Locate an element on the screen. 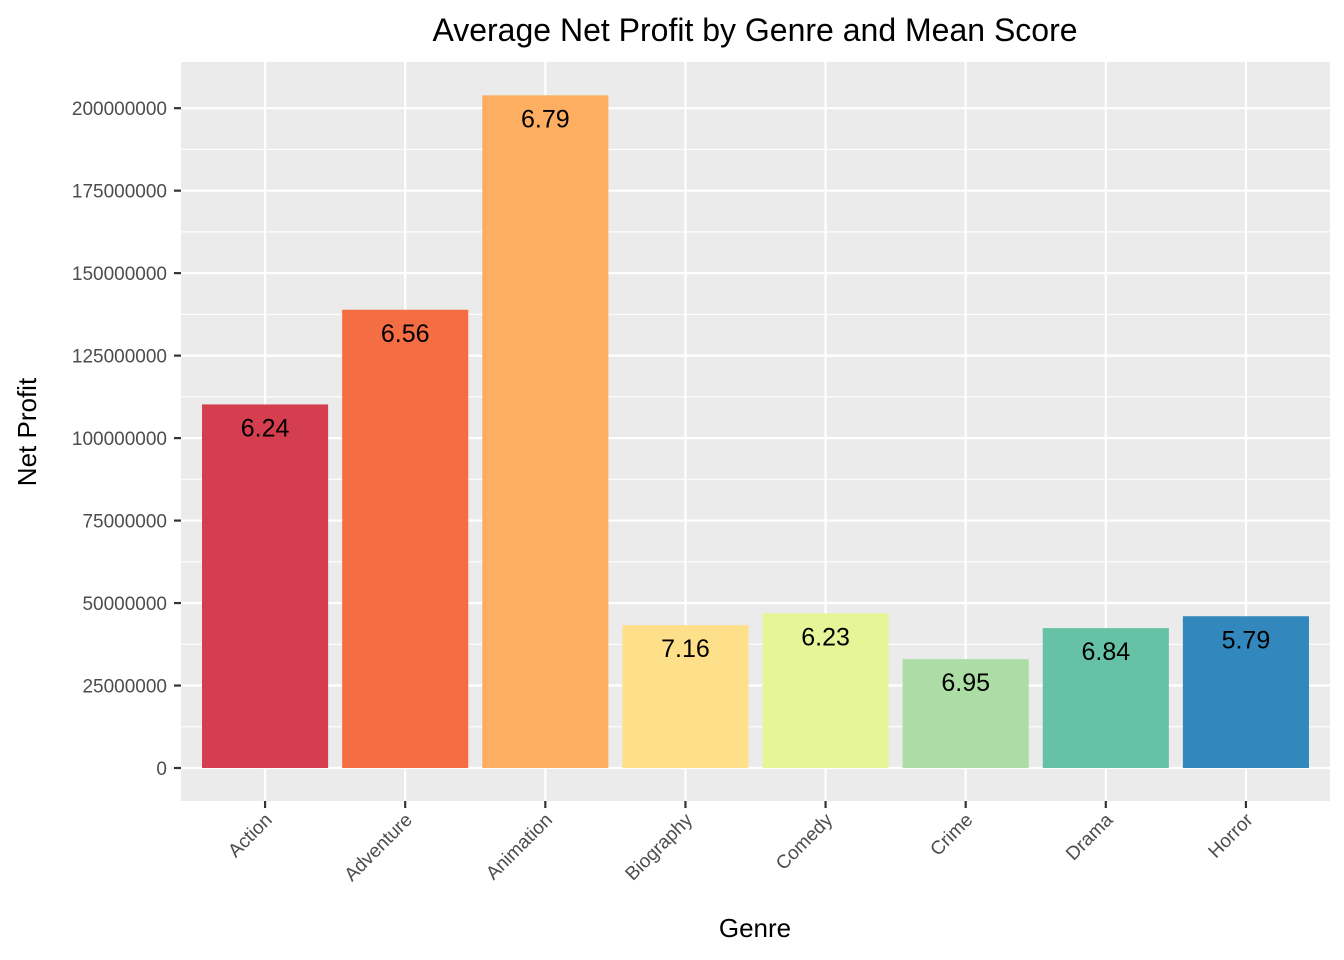 The height and width of the screenshot is (960, 1344). y-tick-label: 75000000 is located at coordinates (124, 522).